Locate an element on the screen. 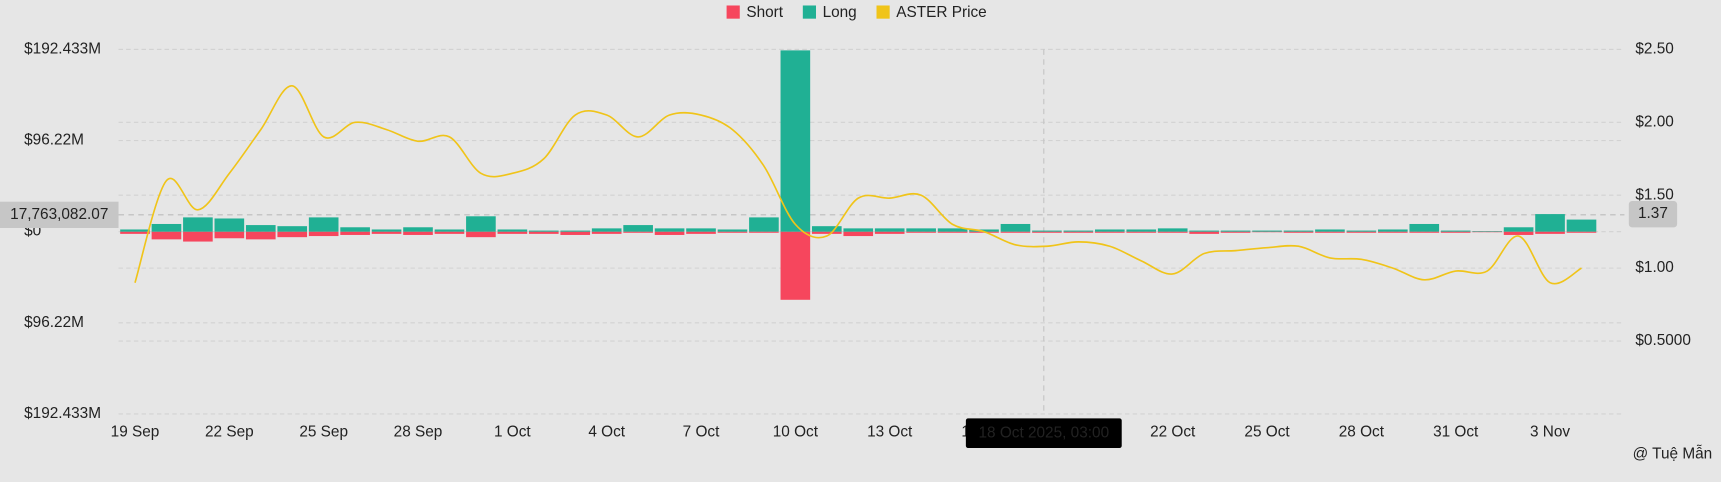 The image size is (1721, 482). x-tick-label: 25 Oct is located at coordinates (1267, 432).